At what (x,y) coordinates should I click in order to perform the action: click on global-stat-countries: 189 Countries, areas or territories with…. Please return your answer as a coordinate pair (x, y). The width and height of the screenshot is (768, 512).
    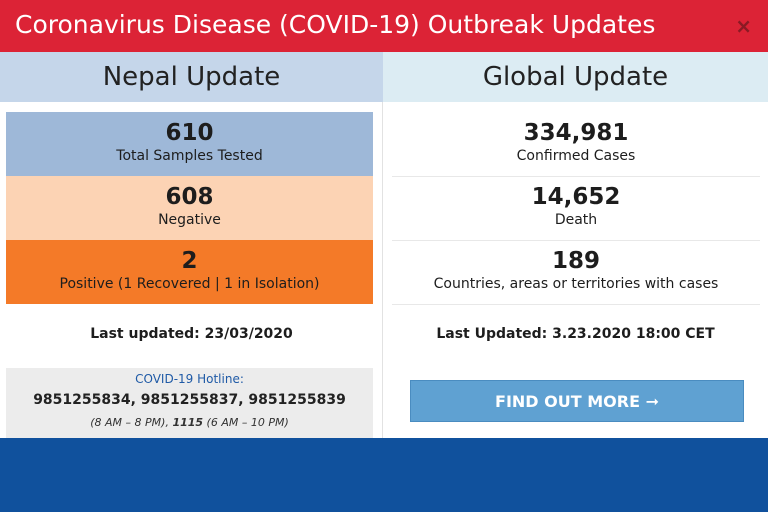
    Looking at the image, I should click on (576, 272).